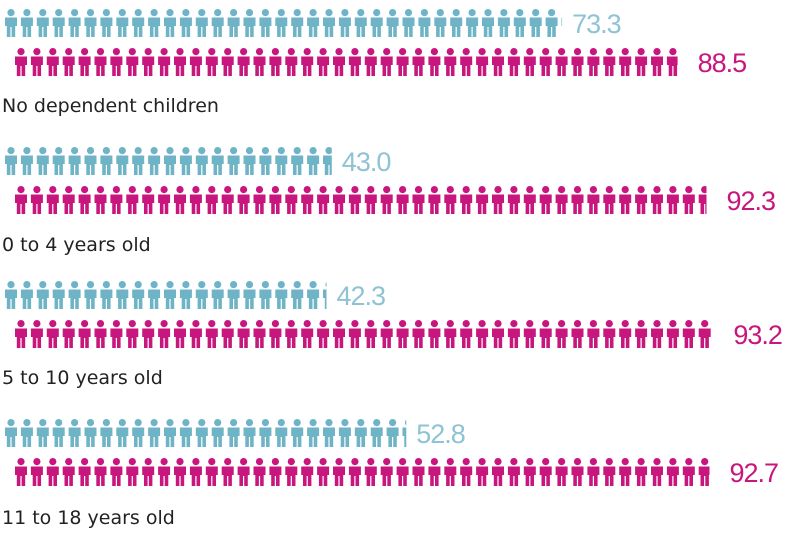 The image size is (788, 535). I want to click on data-label: 52.8, so click(440, 434).